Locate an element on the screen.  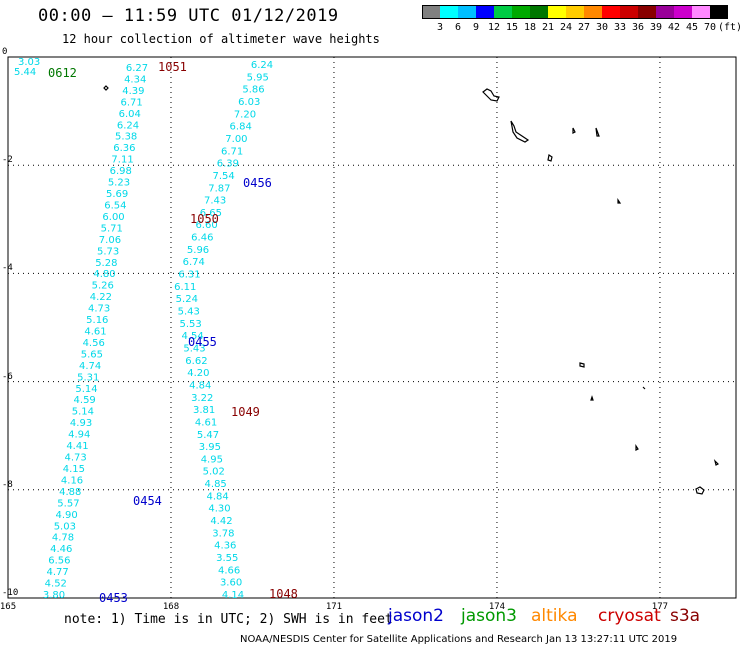
corner-value: 3.03 is located at coordinates (29, 62).